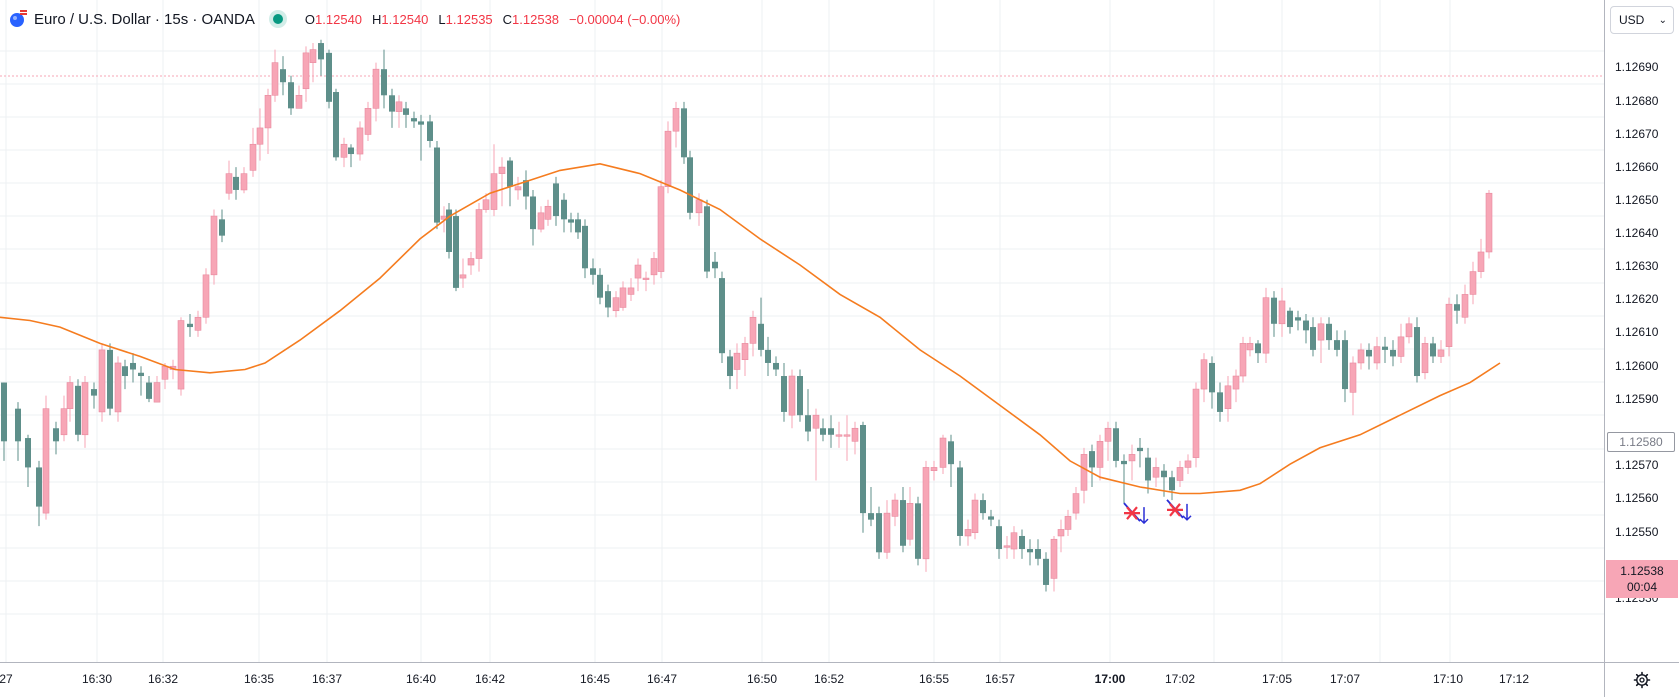  Describe the element at coordinates (163, 679) in the screenshot. I see `time-tick-label: 16:32` at that location.